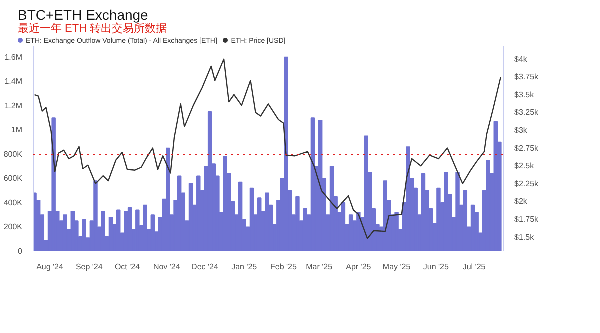 Image resolution: width=600 pixels, height=333 pixels. What do you see at coordinates (397, 267) in the screenshot?
I see `x-tick-label: May '25` at bounding box center [397, 267].